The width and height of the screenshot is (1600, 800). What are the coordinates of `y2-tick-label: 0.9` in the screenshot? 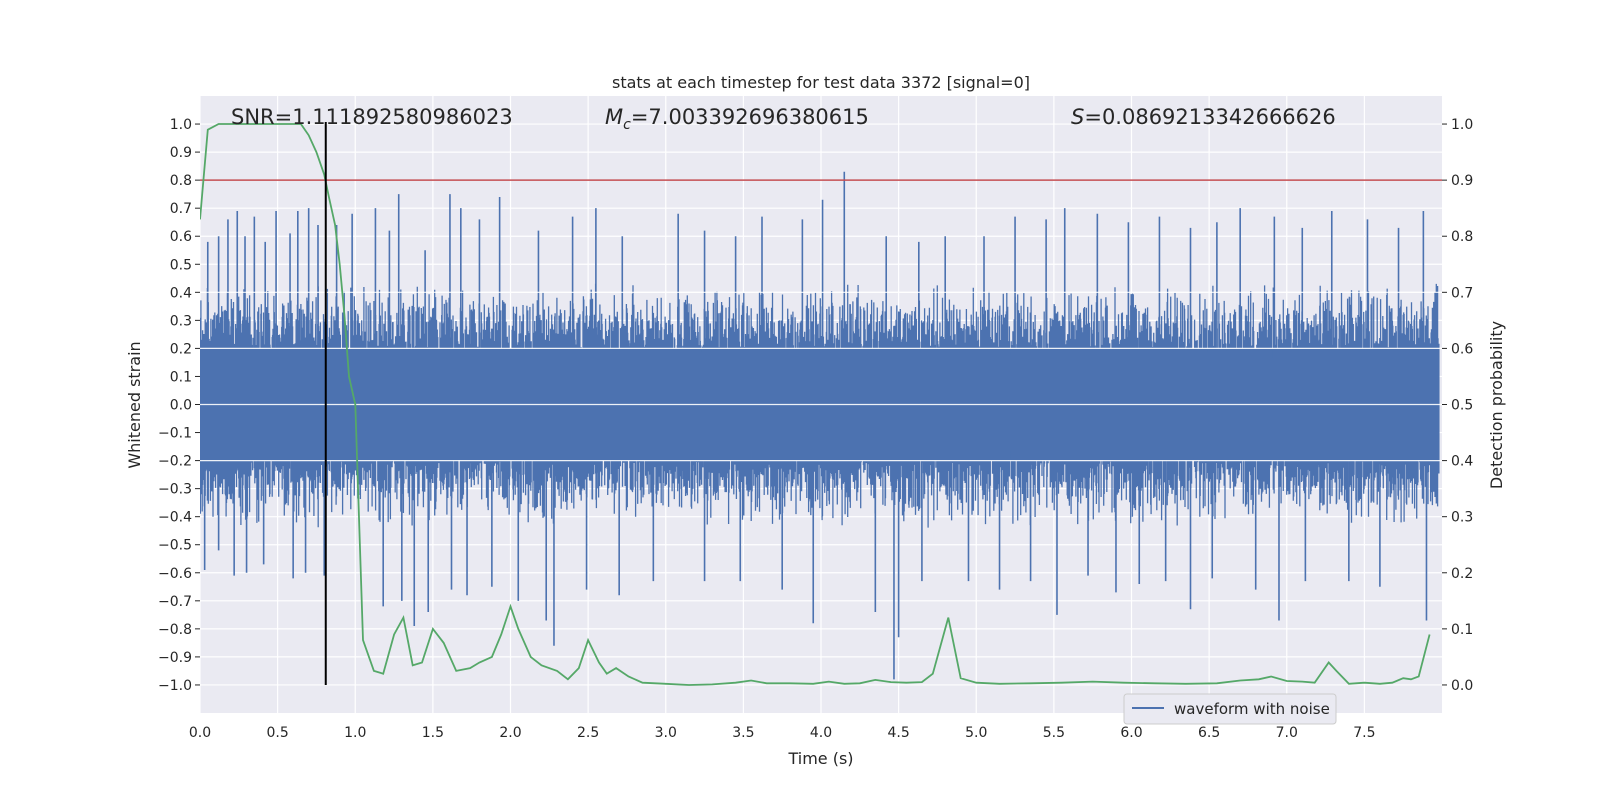 It's located at (1462, 181).